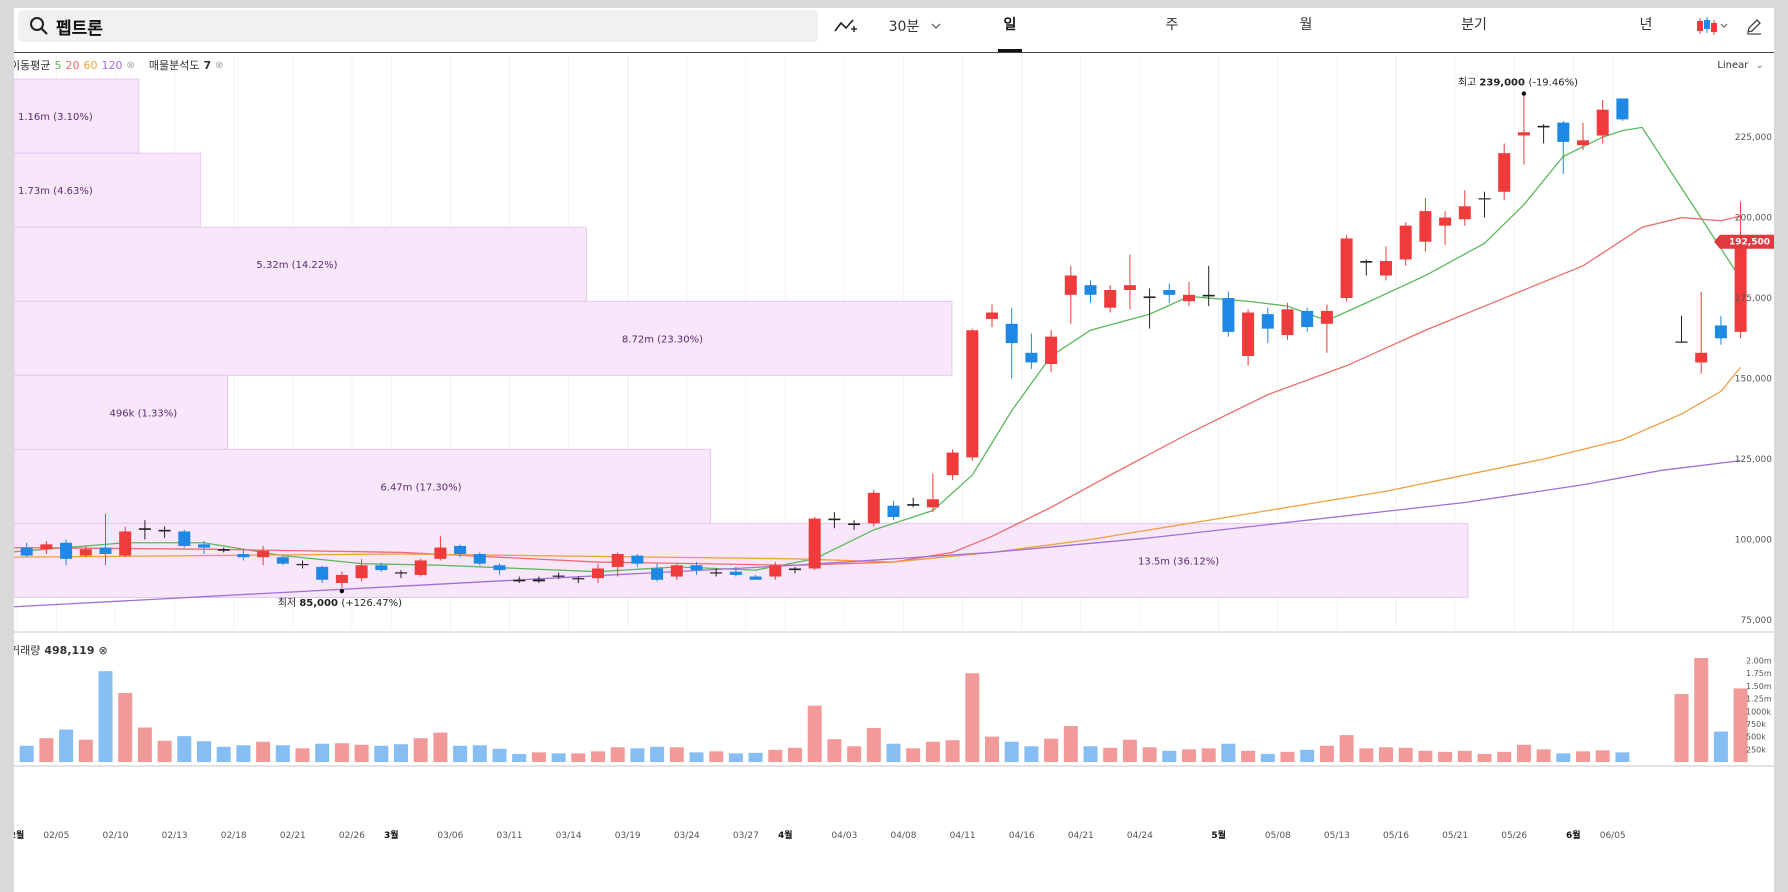 The height and width of the screenshot is (892, 1788). I want to click on time-tick-label: 04/08, so click(904, 836).